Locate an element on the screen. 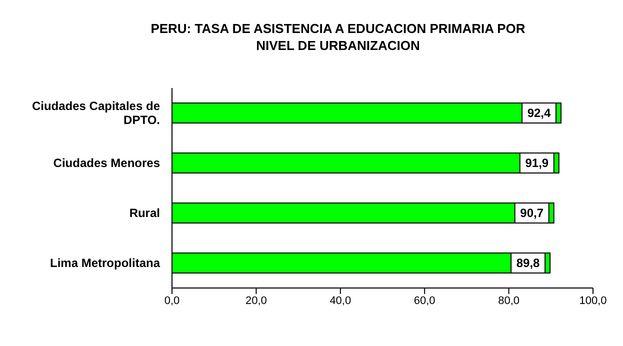  data-label: 90,7 is located at coordinates (532, 213).